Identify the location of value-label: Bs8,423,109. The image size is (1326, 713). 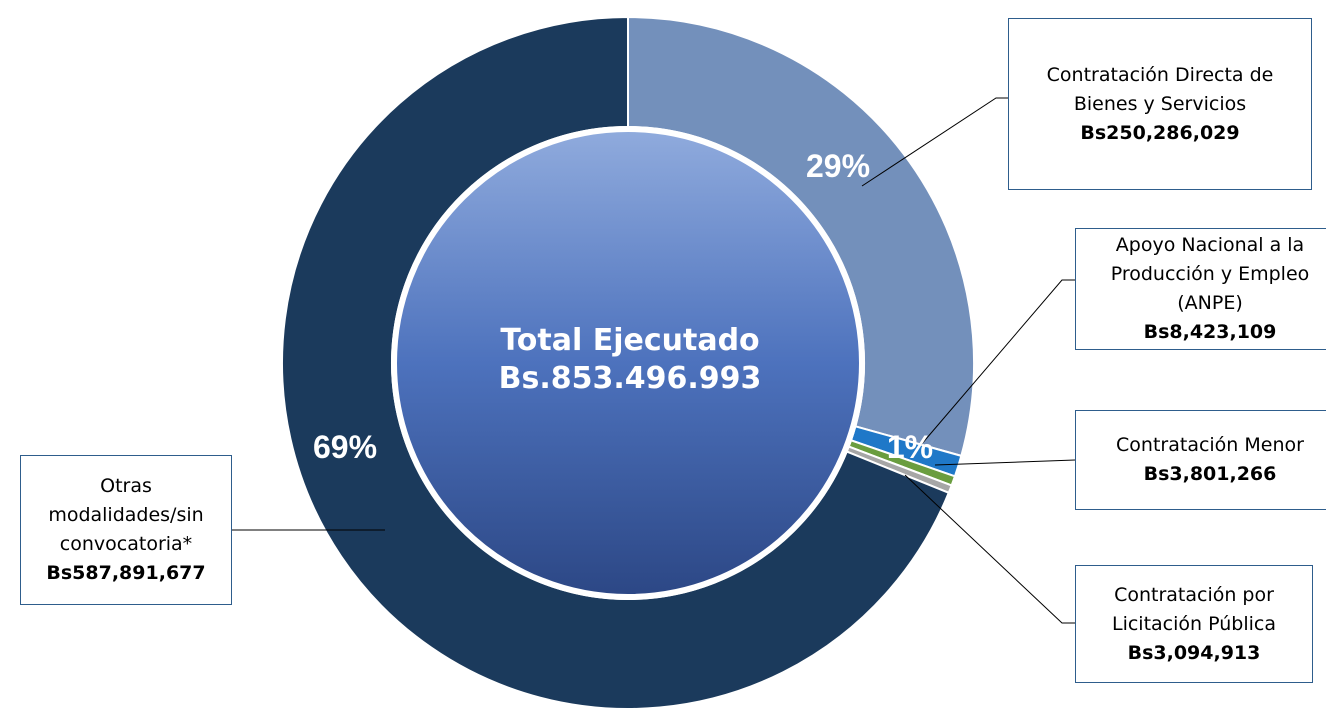
(1210, 332).